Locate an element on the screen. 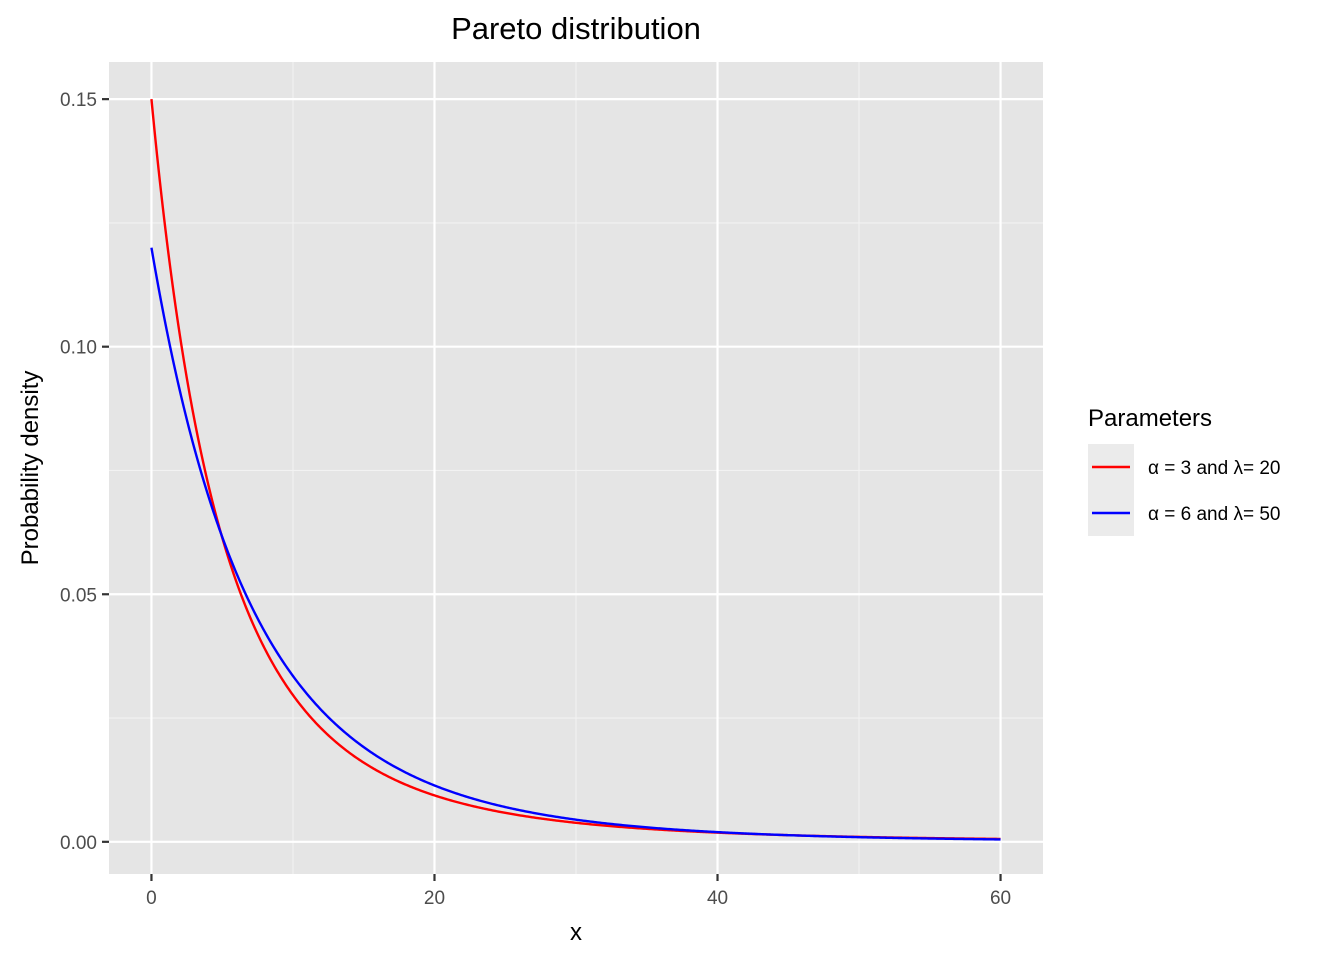 This screenshot has height=960, width=1344. y-tick-label: 0.00 is located at coordinates (78, 843).